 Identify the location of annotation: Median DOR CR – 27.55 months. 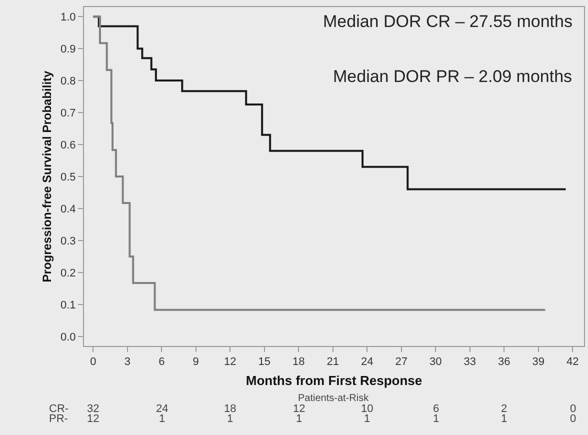
(447, 21).